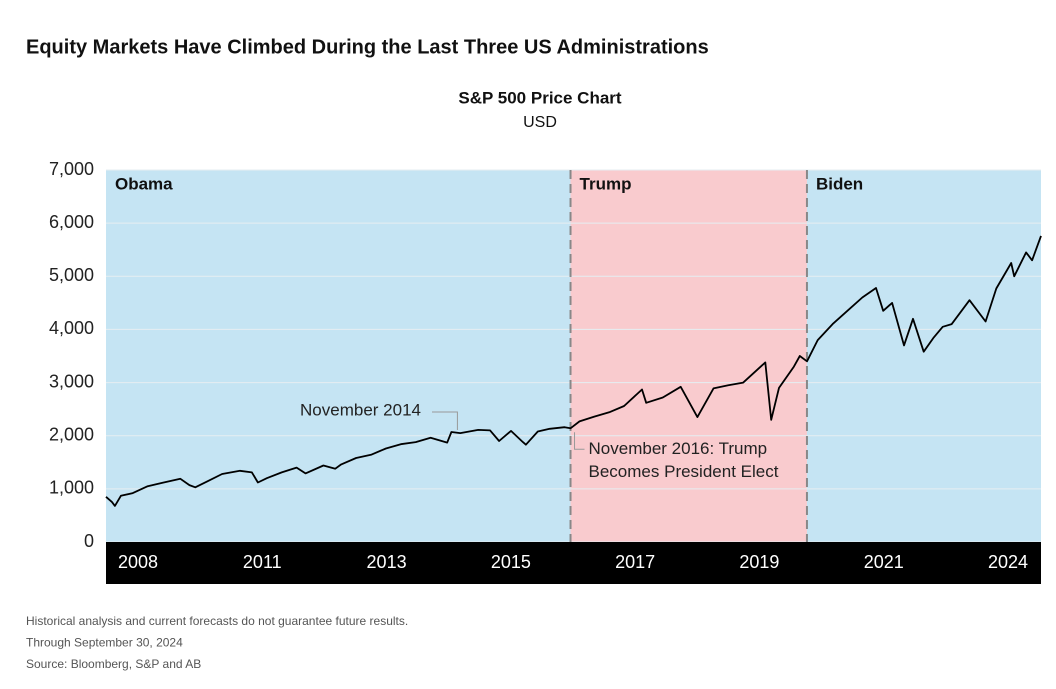 The image size is (1056, 689). Describe the element at coordinates (71, 381) in the screenshot. I see `y-tick-label: 3,000` at that location.